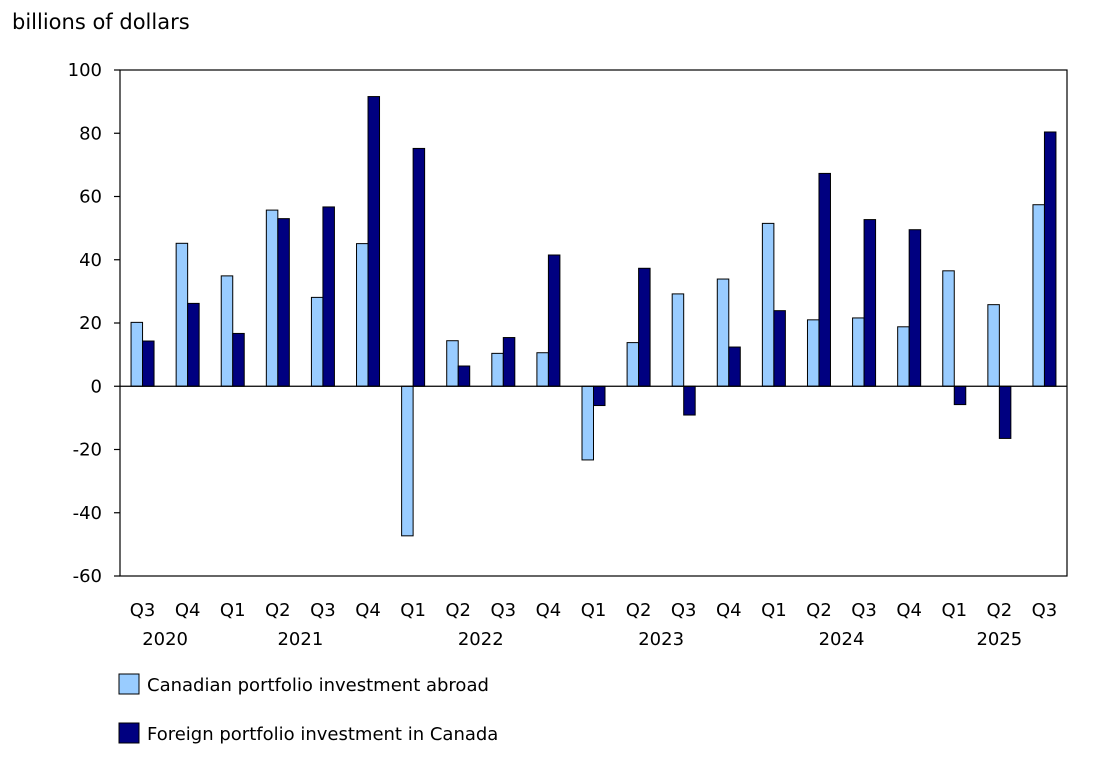  What do you see at coordinates (87, 513) in the screenshot?
I see `y-tick-label: -40` at bounding box center [87, 513].